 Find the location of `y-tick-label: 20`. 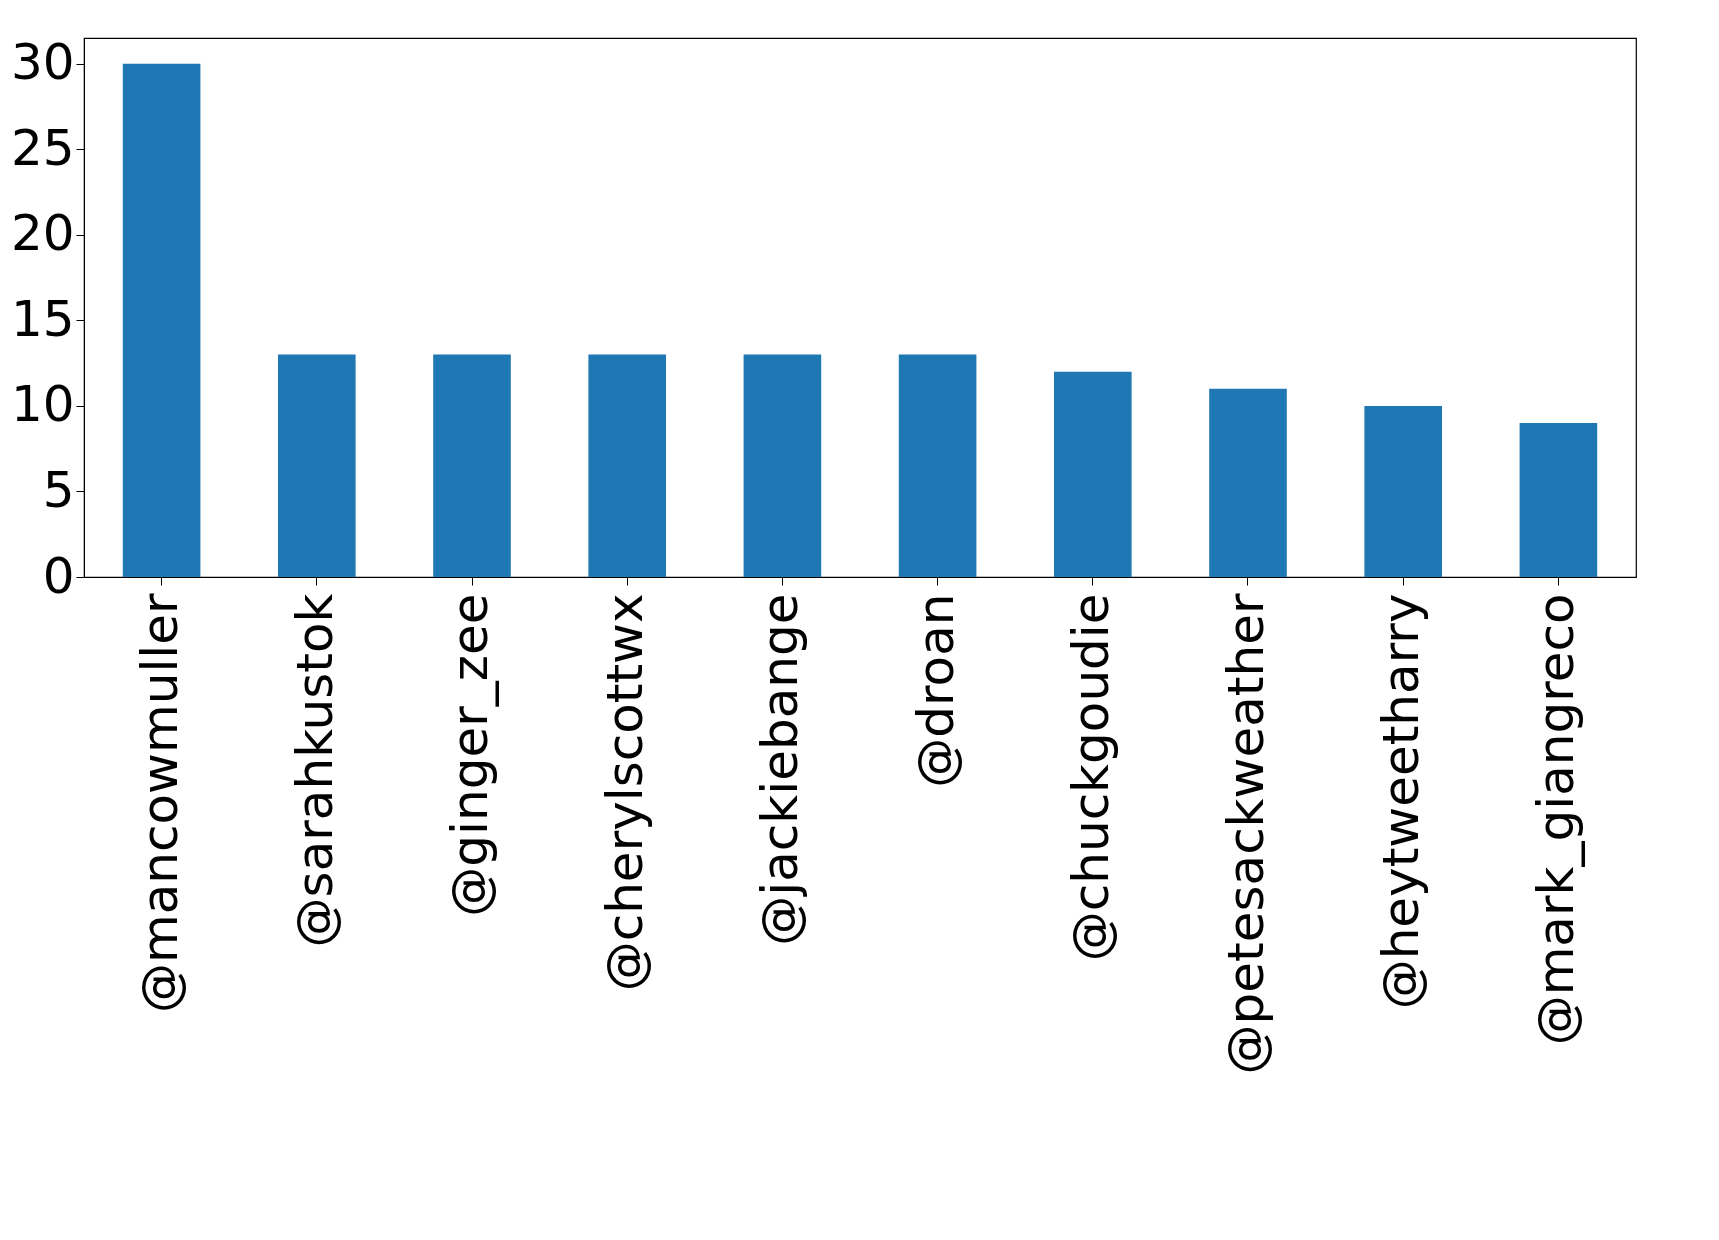

y-tick-label: 20 is located at coordinates (42, 233).